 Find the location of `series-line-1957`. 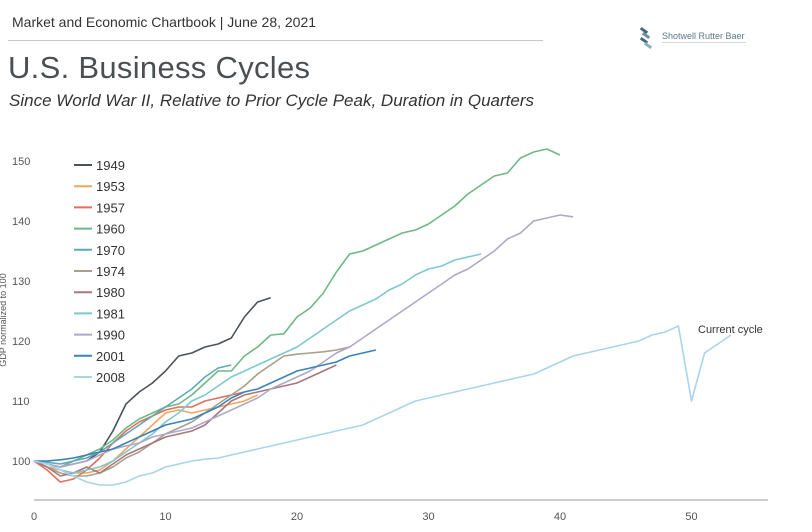

series-line-1957 is located at coordinates (139, 437).